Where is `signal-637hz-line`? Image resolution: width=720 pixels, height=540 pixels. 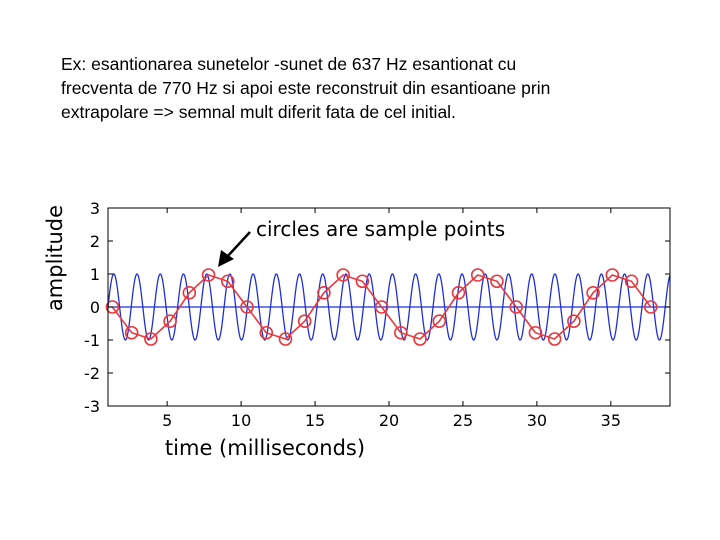 signal-637hz-line is located at coordinates (389, 307).